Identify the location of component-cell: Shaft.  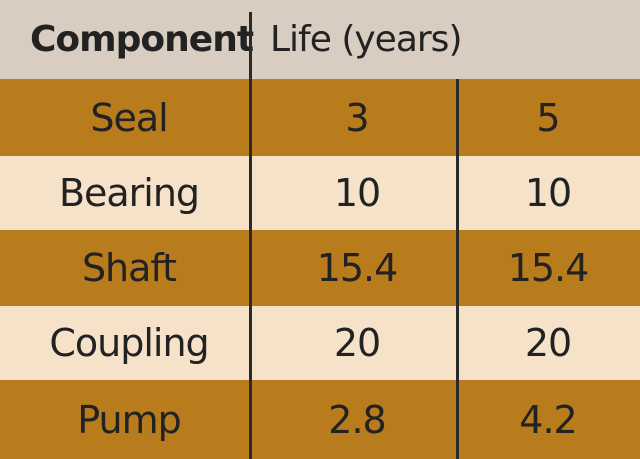
(129, 268).